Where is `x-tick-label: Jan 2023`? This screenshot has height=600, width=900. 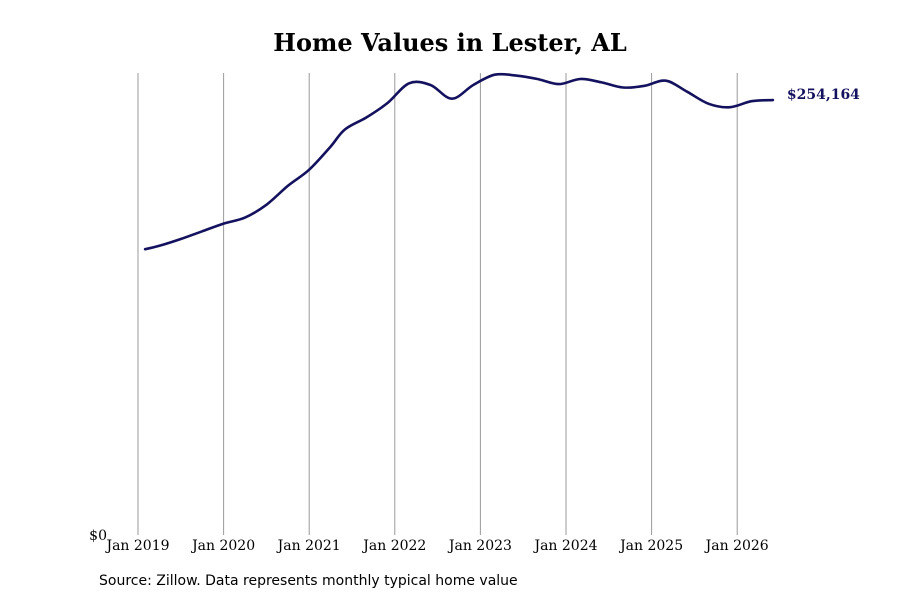 x-tick-label: Jan 2023 is located at coordinates (479, 546).